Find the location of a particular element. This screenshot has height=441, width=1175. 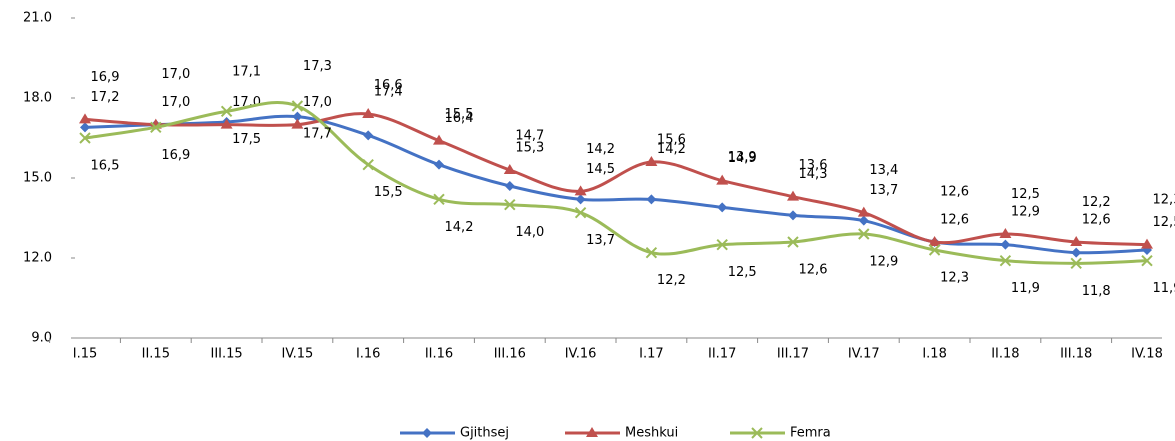

x-tick-label: III.18 is located at coordinates (1076, 354).